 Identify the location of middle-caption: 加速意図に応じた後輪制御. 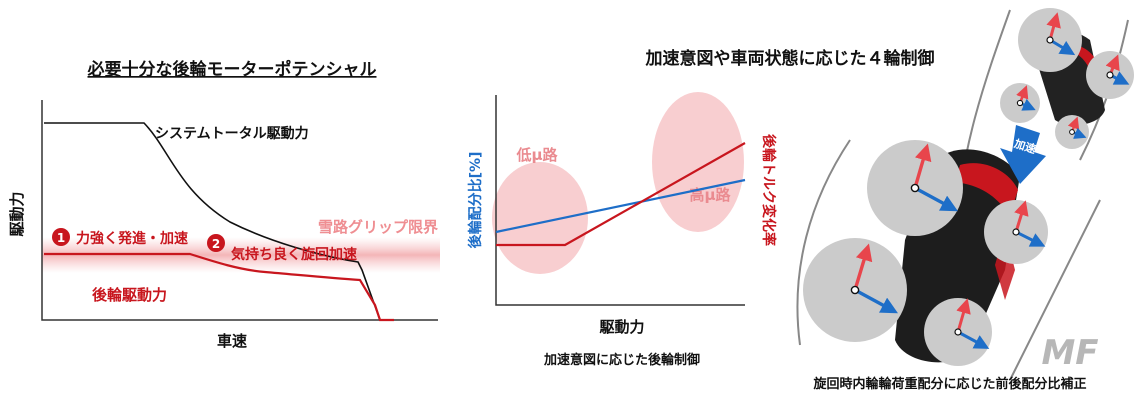
(621, 360).